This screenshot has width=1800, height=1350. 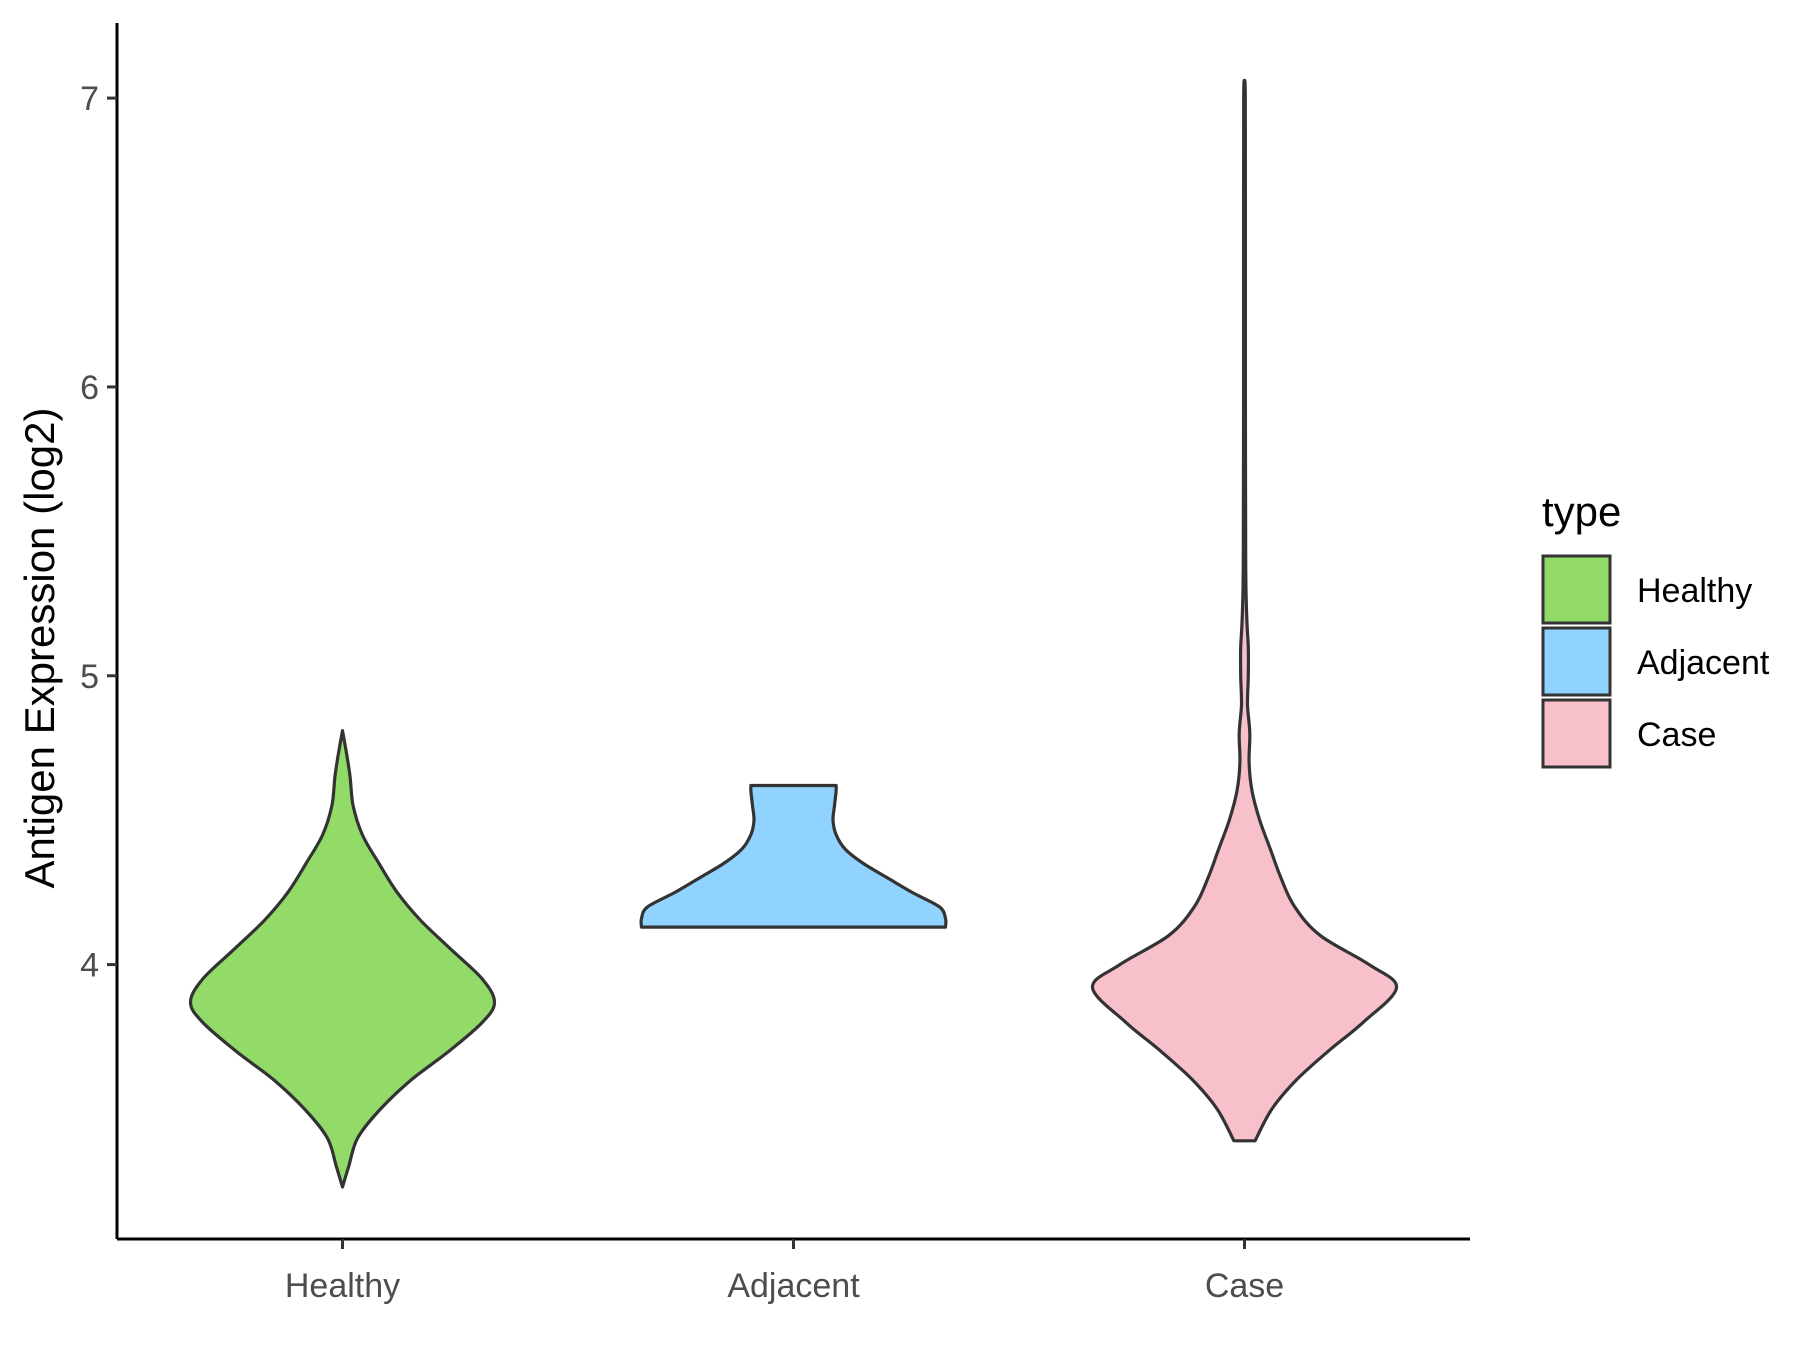 What do you see at coordinates (1676, 735) in the screenshot?
I see `legend-label-case: Case` at bounding box center [1676, 735].